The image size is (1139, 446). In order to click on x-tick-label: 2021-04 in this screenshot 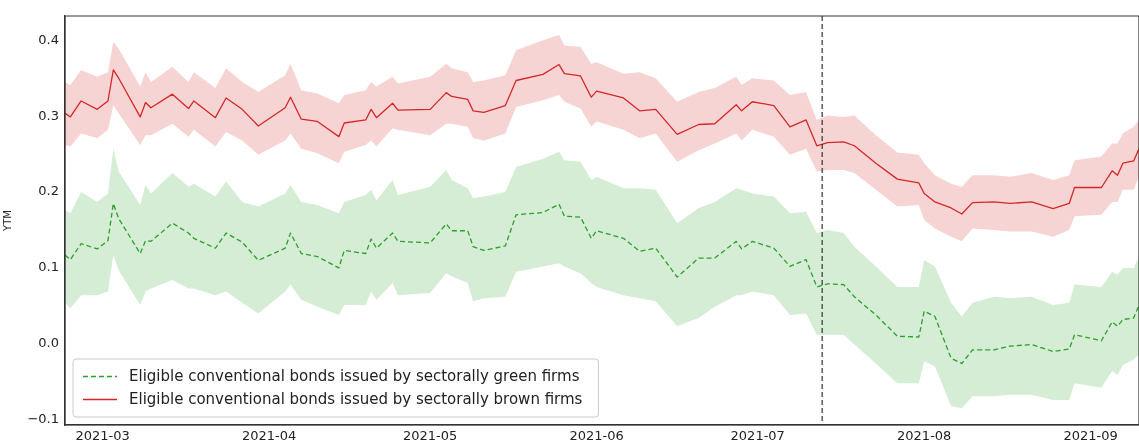, I will do `click(269, 436)`.